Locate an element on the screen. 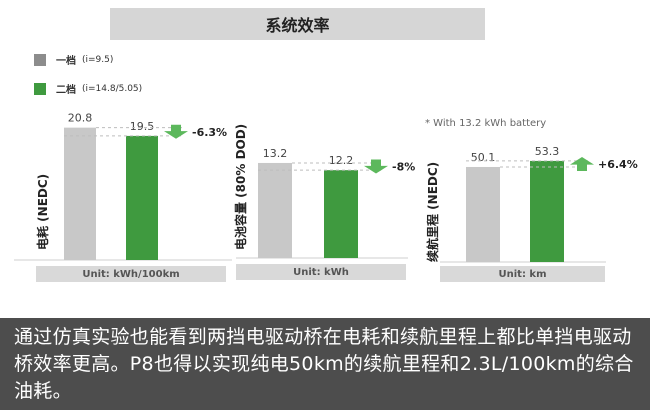 The width and height of the screenshot is (650, 410). panel-1-change-label: -6.3% is located at coordinates (209, 132).